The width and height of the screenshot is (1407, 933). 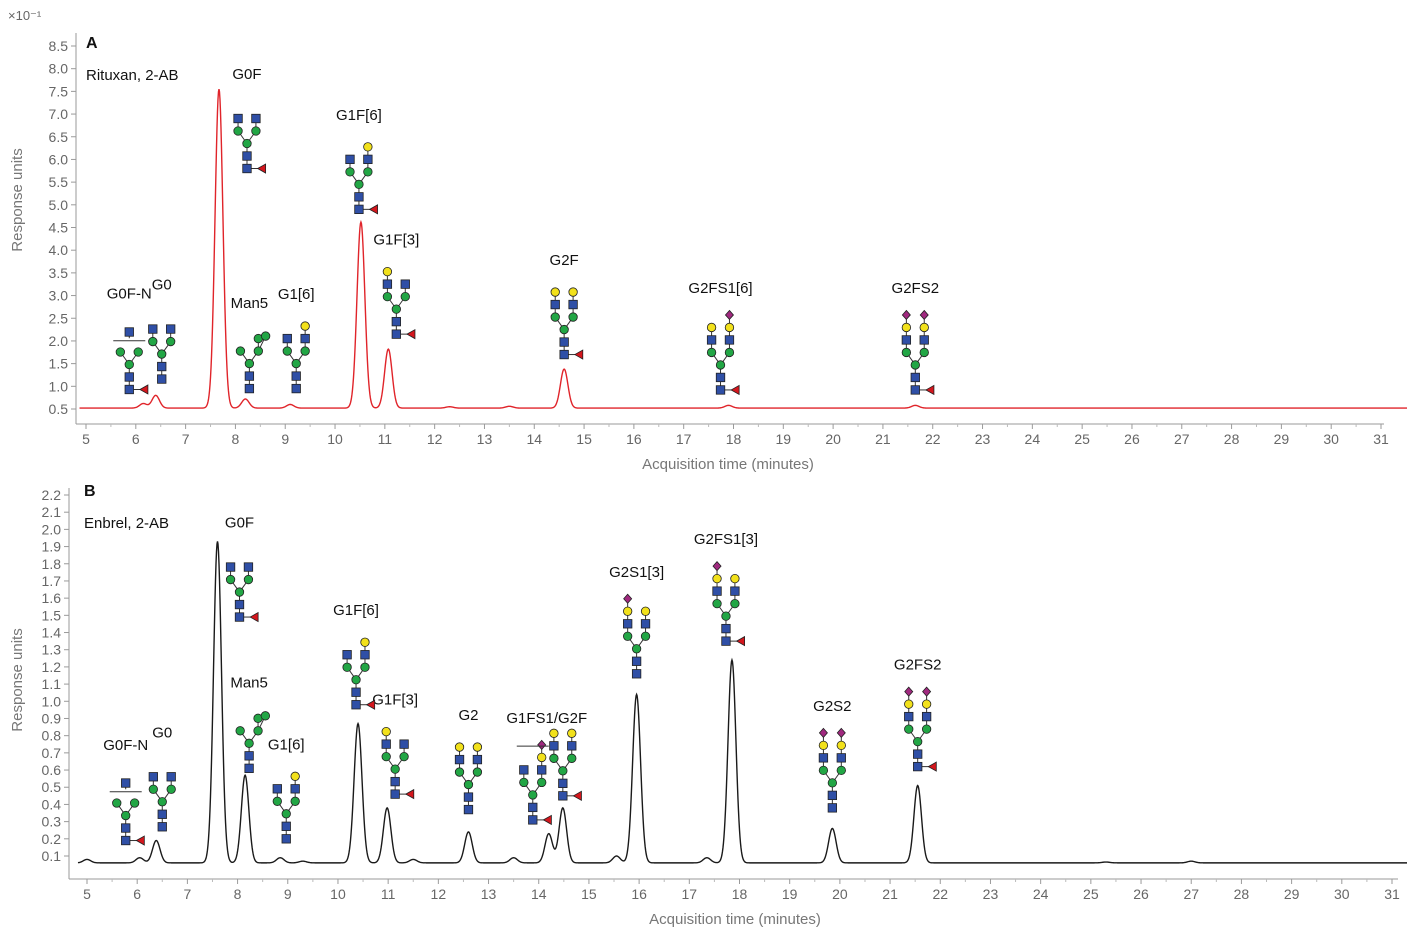 What do you see at coordinates (720, 288) in the screenshot?
I see `peak-label: G2FS1[6]` at bounding box center [720, 288].